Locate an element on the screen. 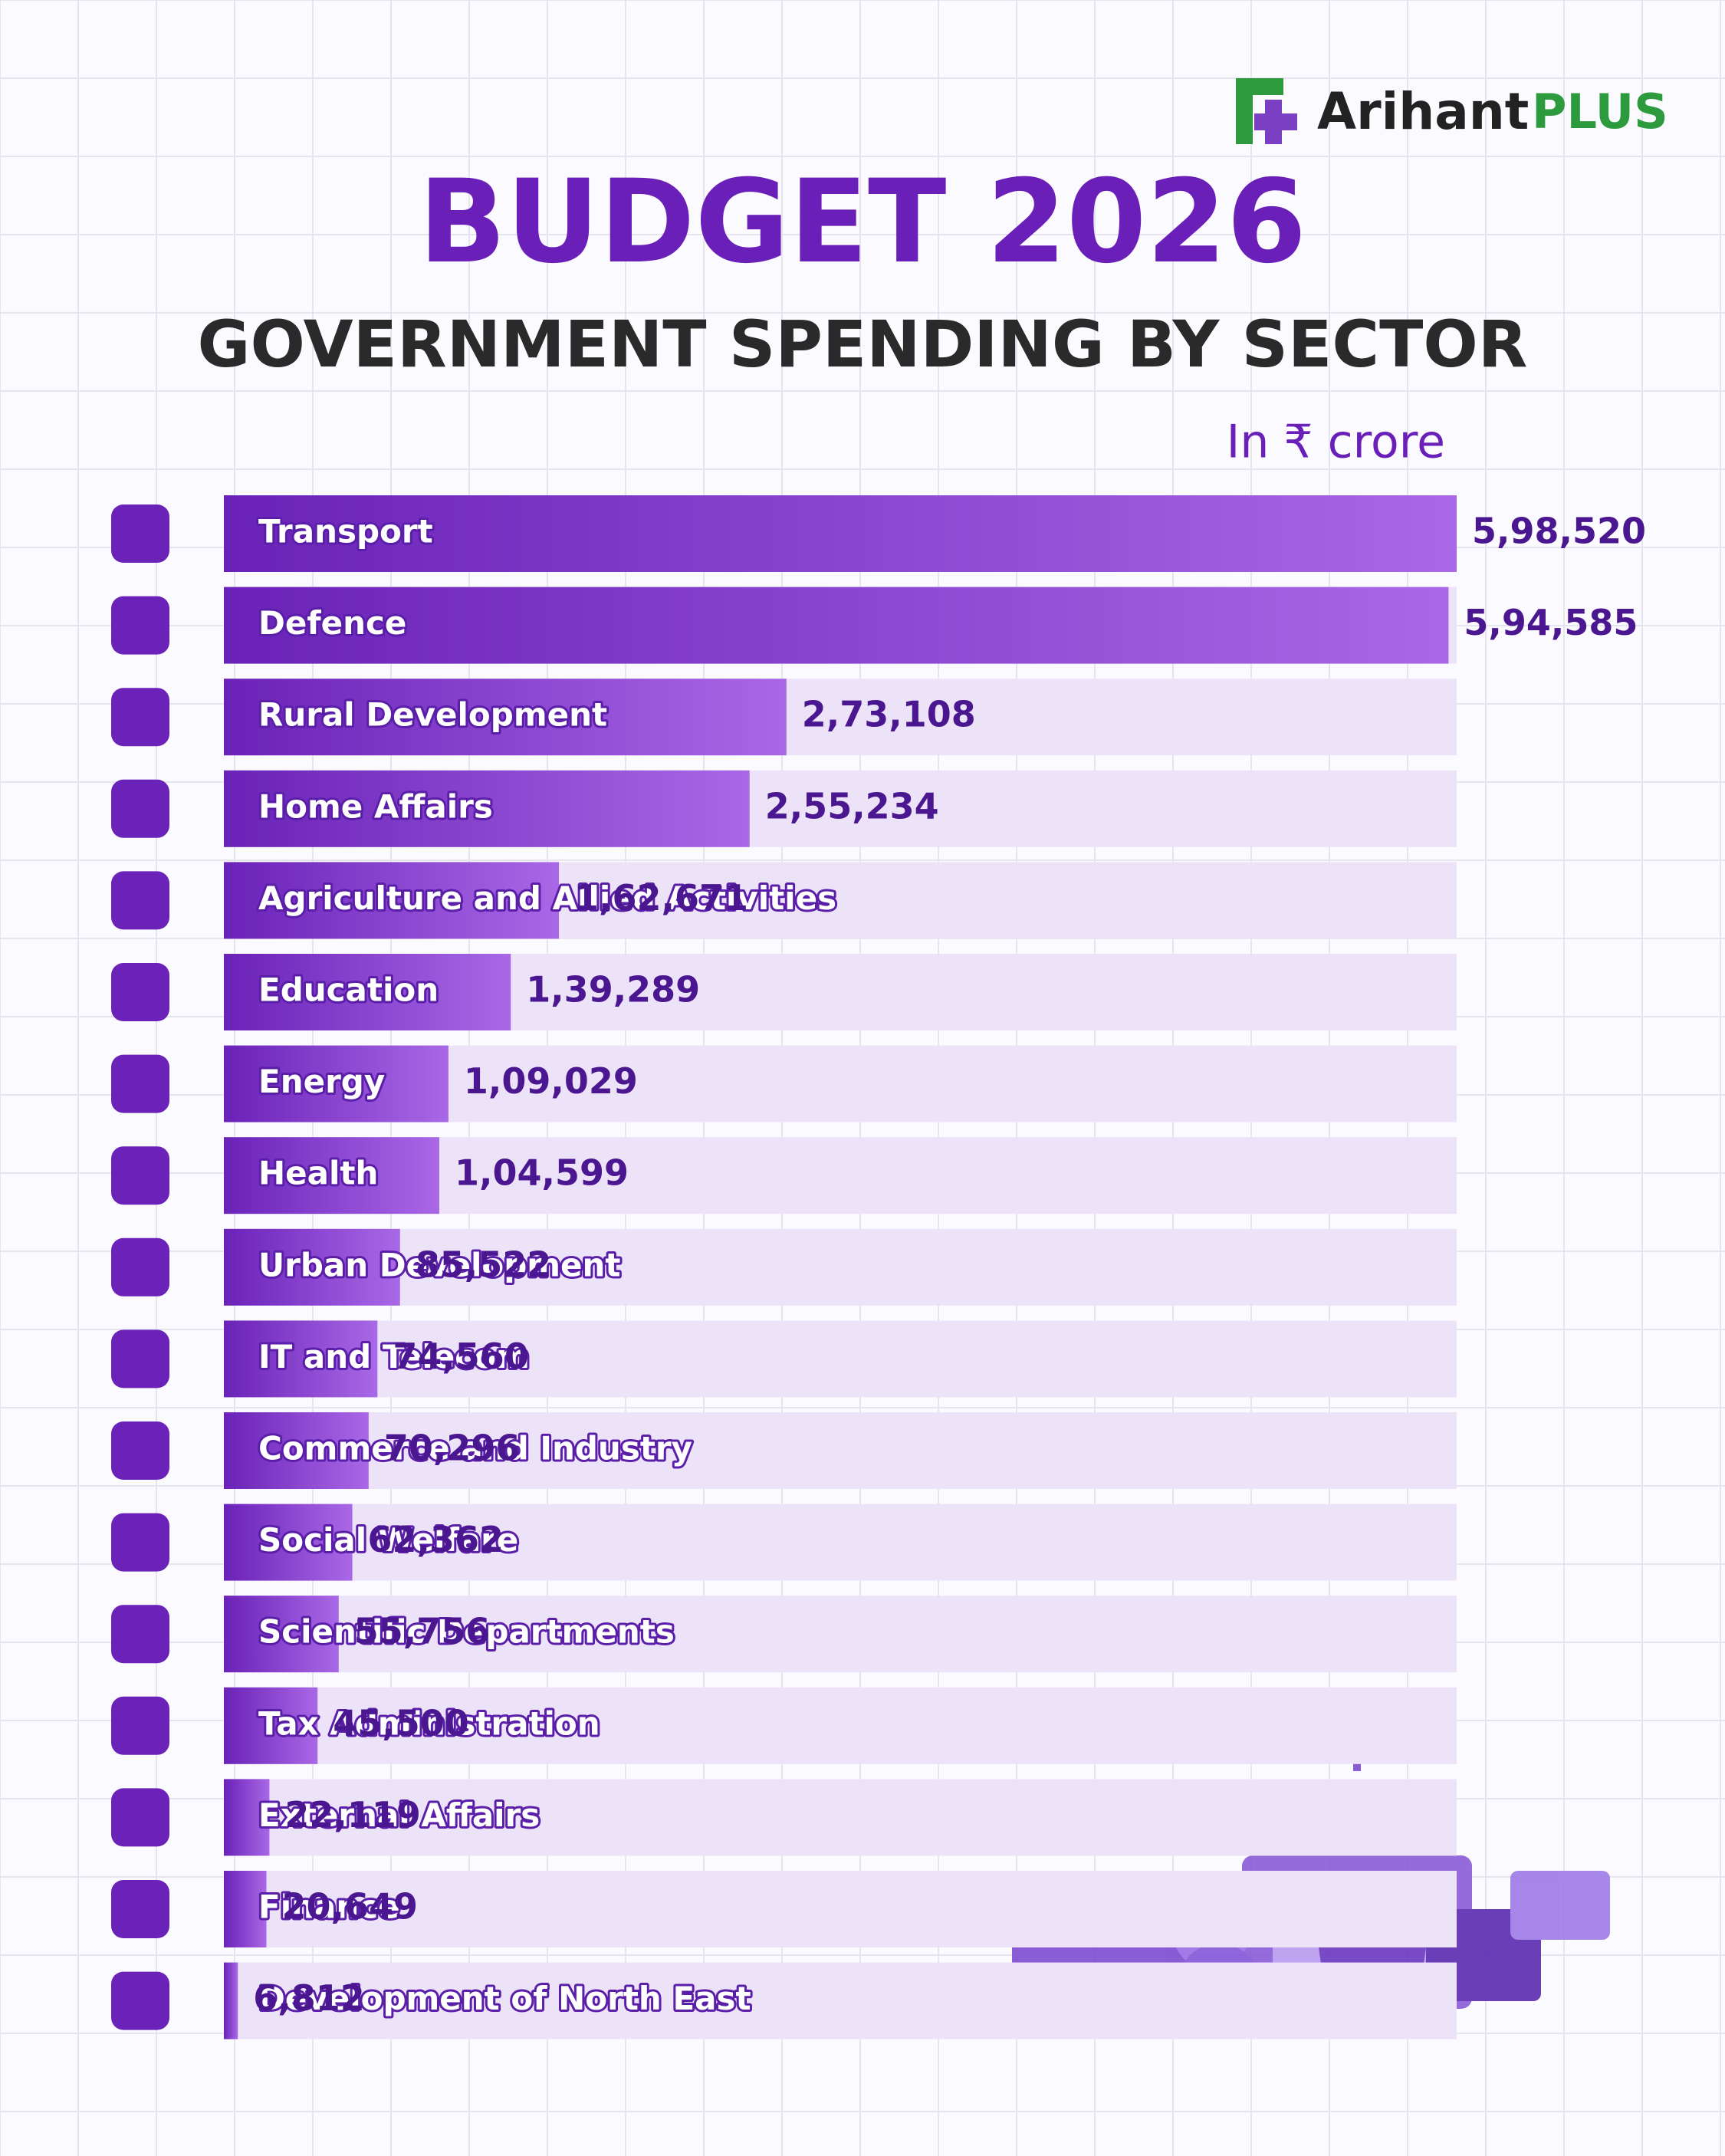  value-label: 20,649 is located at coordinates (350, 1907).